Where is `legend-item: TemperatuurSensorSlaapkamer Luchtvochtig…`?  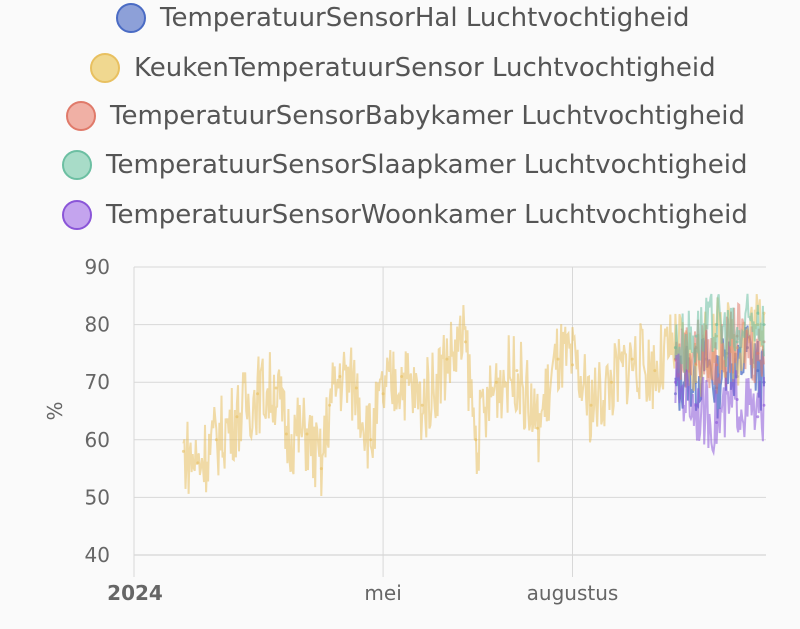
legend-item: TemperatuurSensorSlaapkamer Luchtvochtig… is located at coordinates (404, 165).